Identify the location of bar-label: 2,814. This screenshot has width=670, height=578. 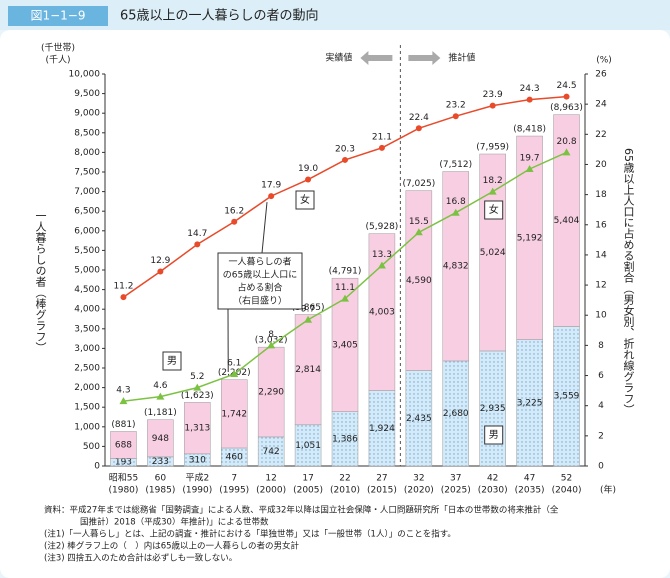
(308, 370).